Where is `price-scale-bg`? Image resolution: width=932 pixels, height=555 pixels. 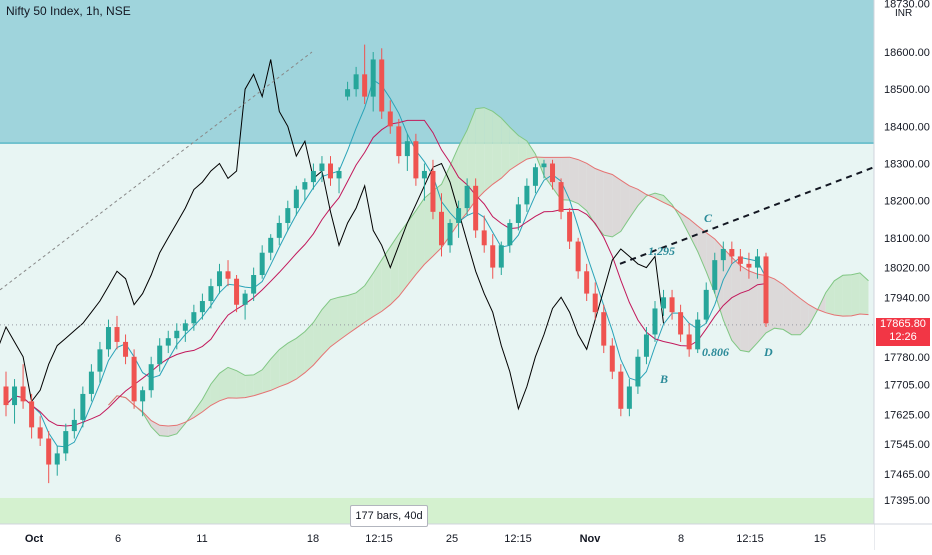
price-scale-bg is located at coordinates (903, 275).